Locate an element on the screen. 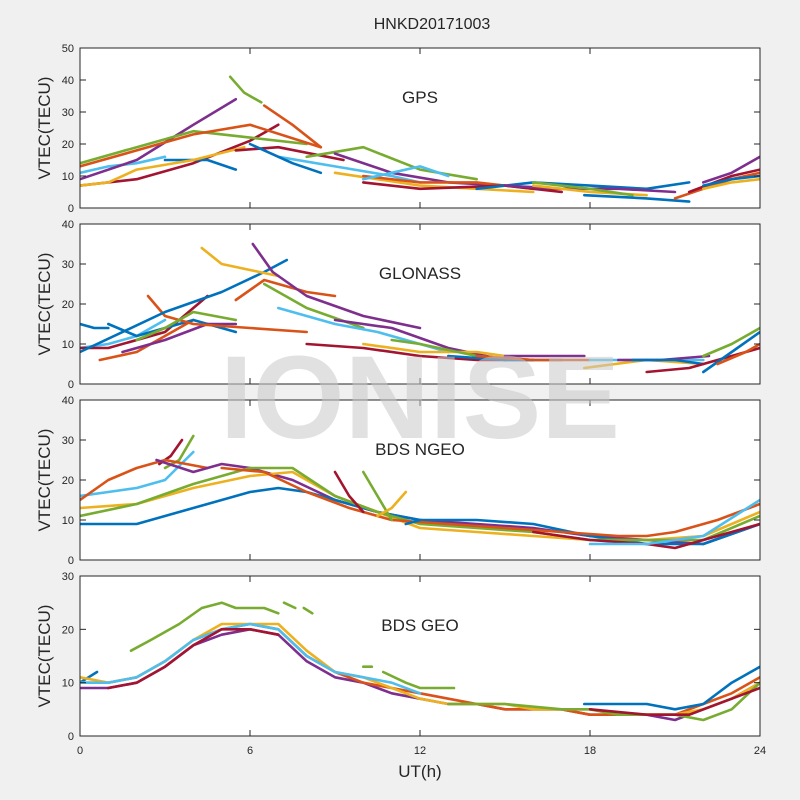 This screenshot has width=800, height=800. y-tick-label: 50 is located at coordinates (68, 49).